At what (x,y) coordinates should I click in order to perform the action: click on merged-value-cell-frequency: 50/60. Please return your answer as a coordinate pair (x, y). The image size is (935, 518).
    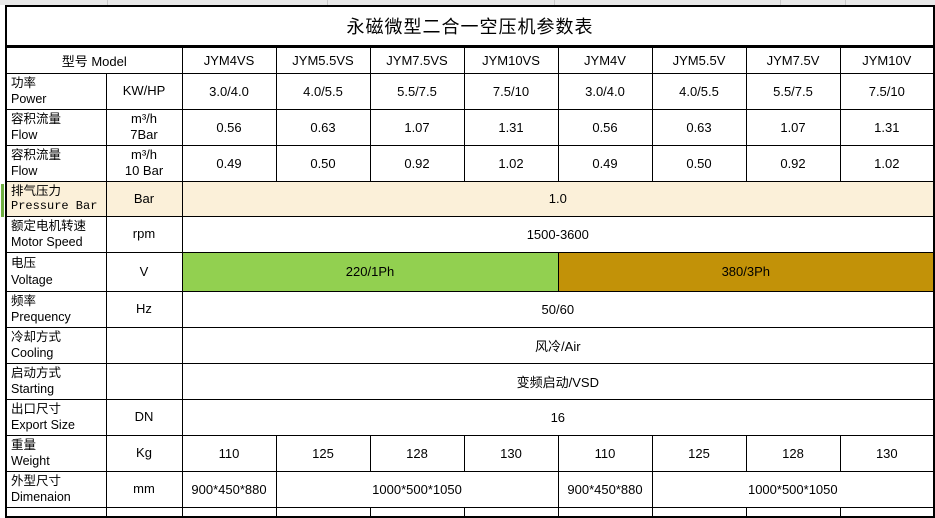
    Looking at the image, I should click on (558, 309).